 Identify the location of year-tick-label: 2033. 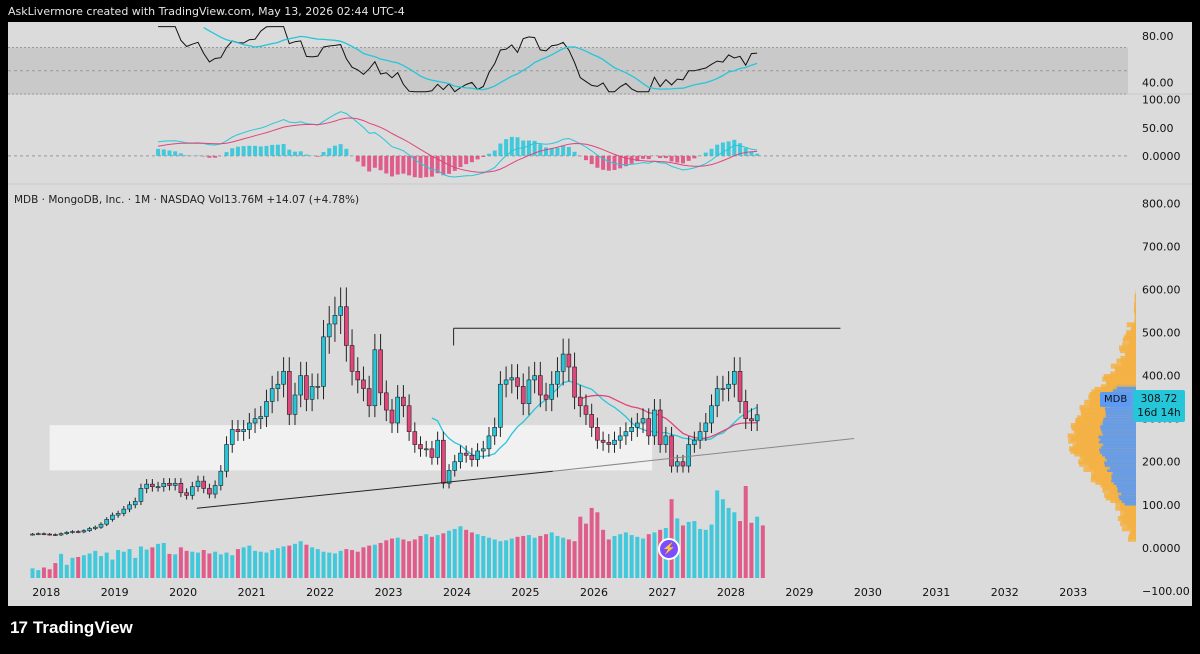
(1073, 592).